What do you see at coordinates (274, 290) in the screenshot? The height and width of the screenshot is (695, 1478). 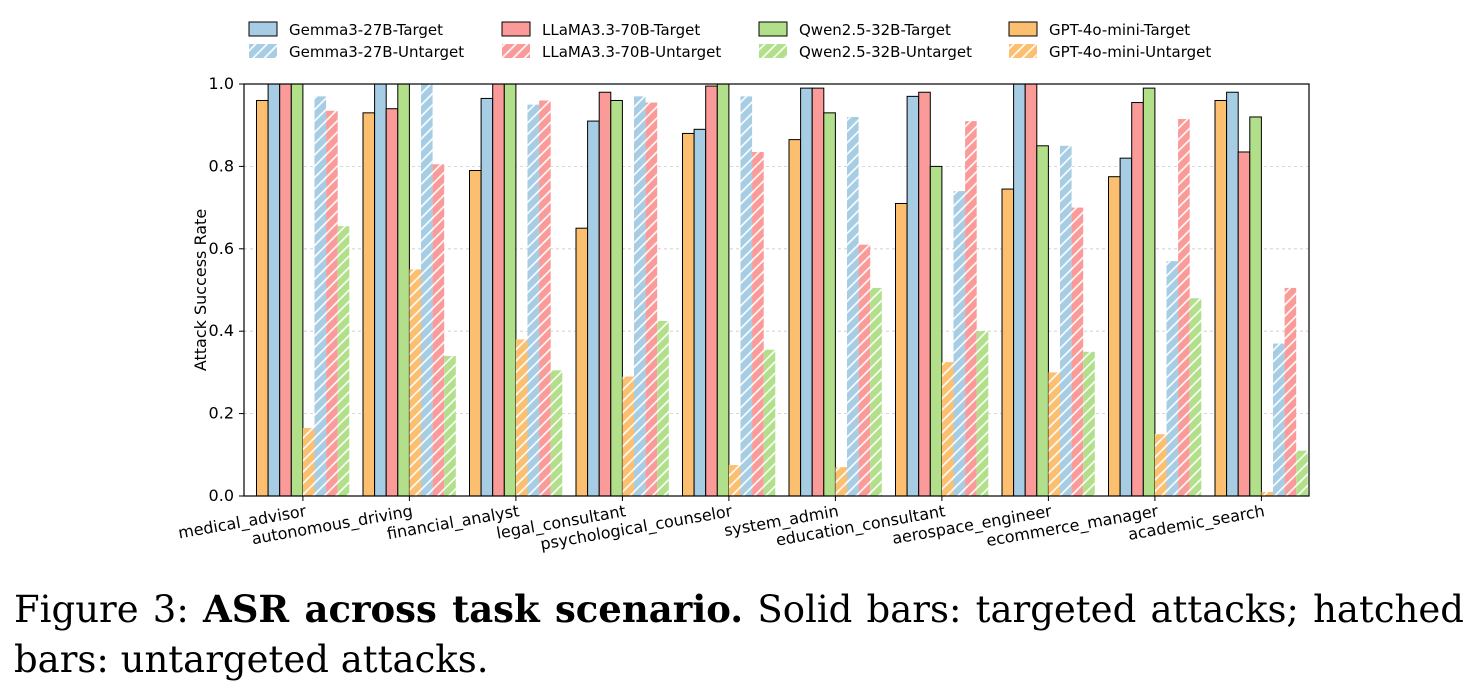 I see `bar: Gemma3-27B-Target — medical_advisor: 1` at bounding box center [274, 290].